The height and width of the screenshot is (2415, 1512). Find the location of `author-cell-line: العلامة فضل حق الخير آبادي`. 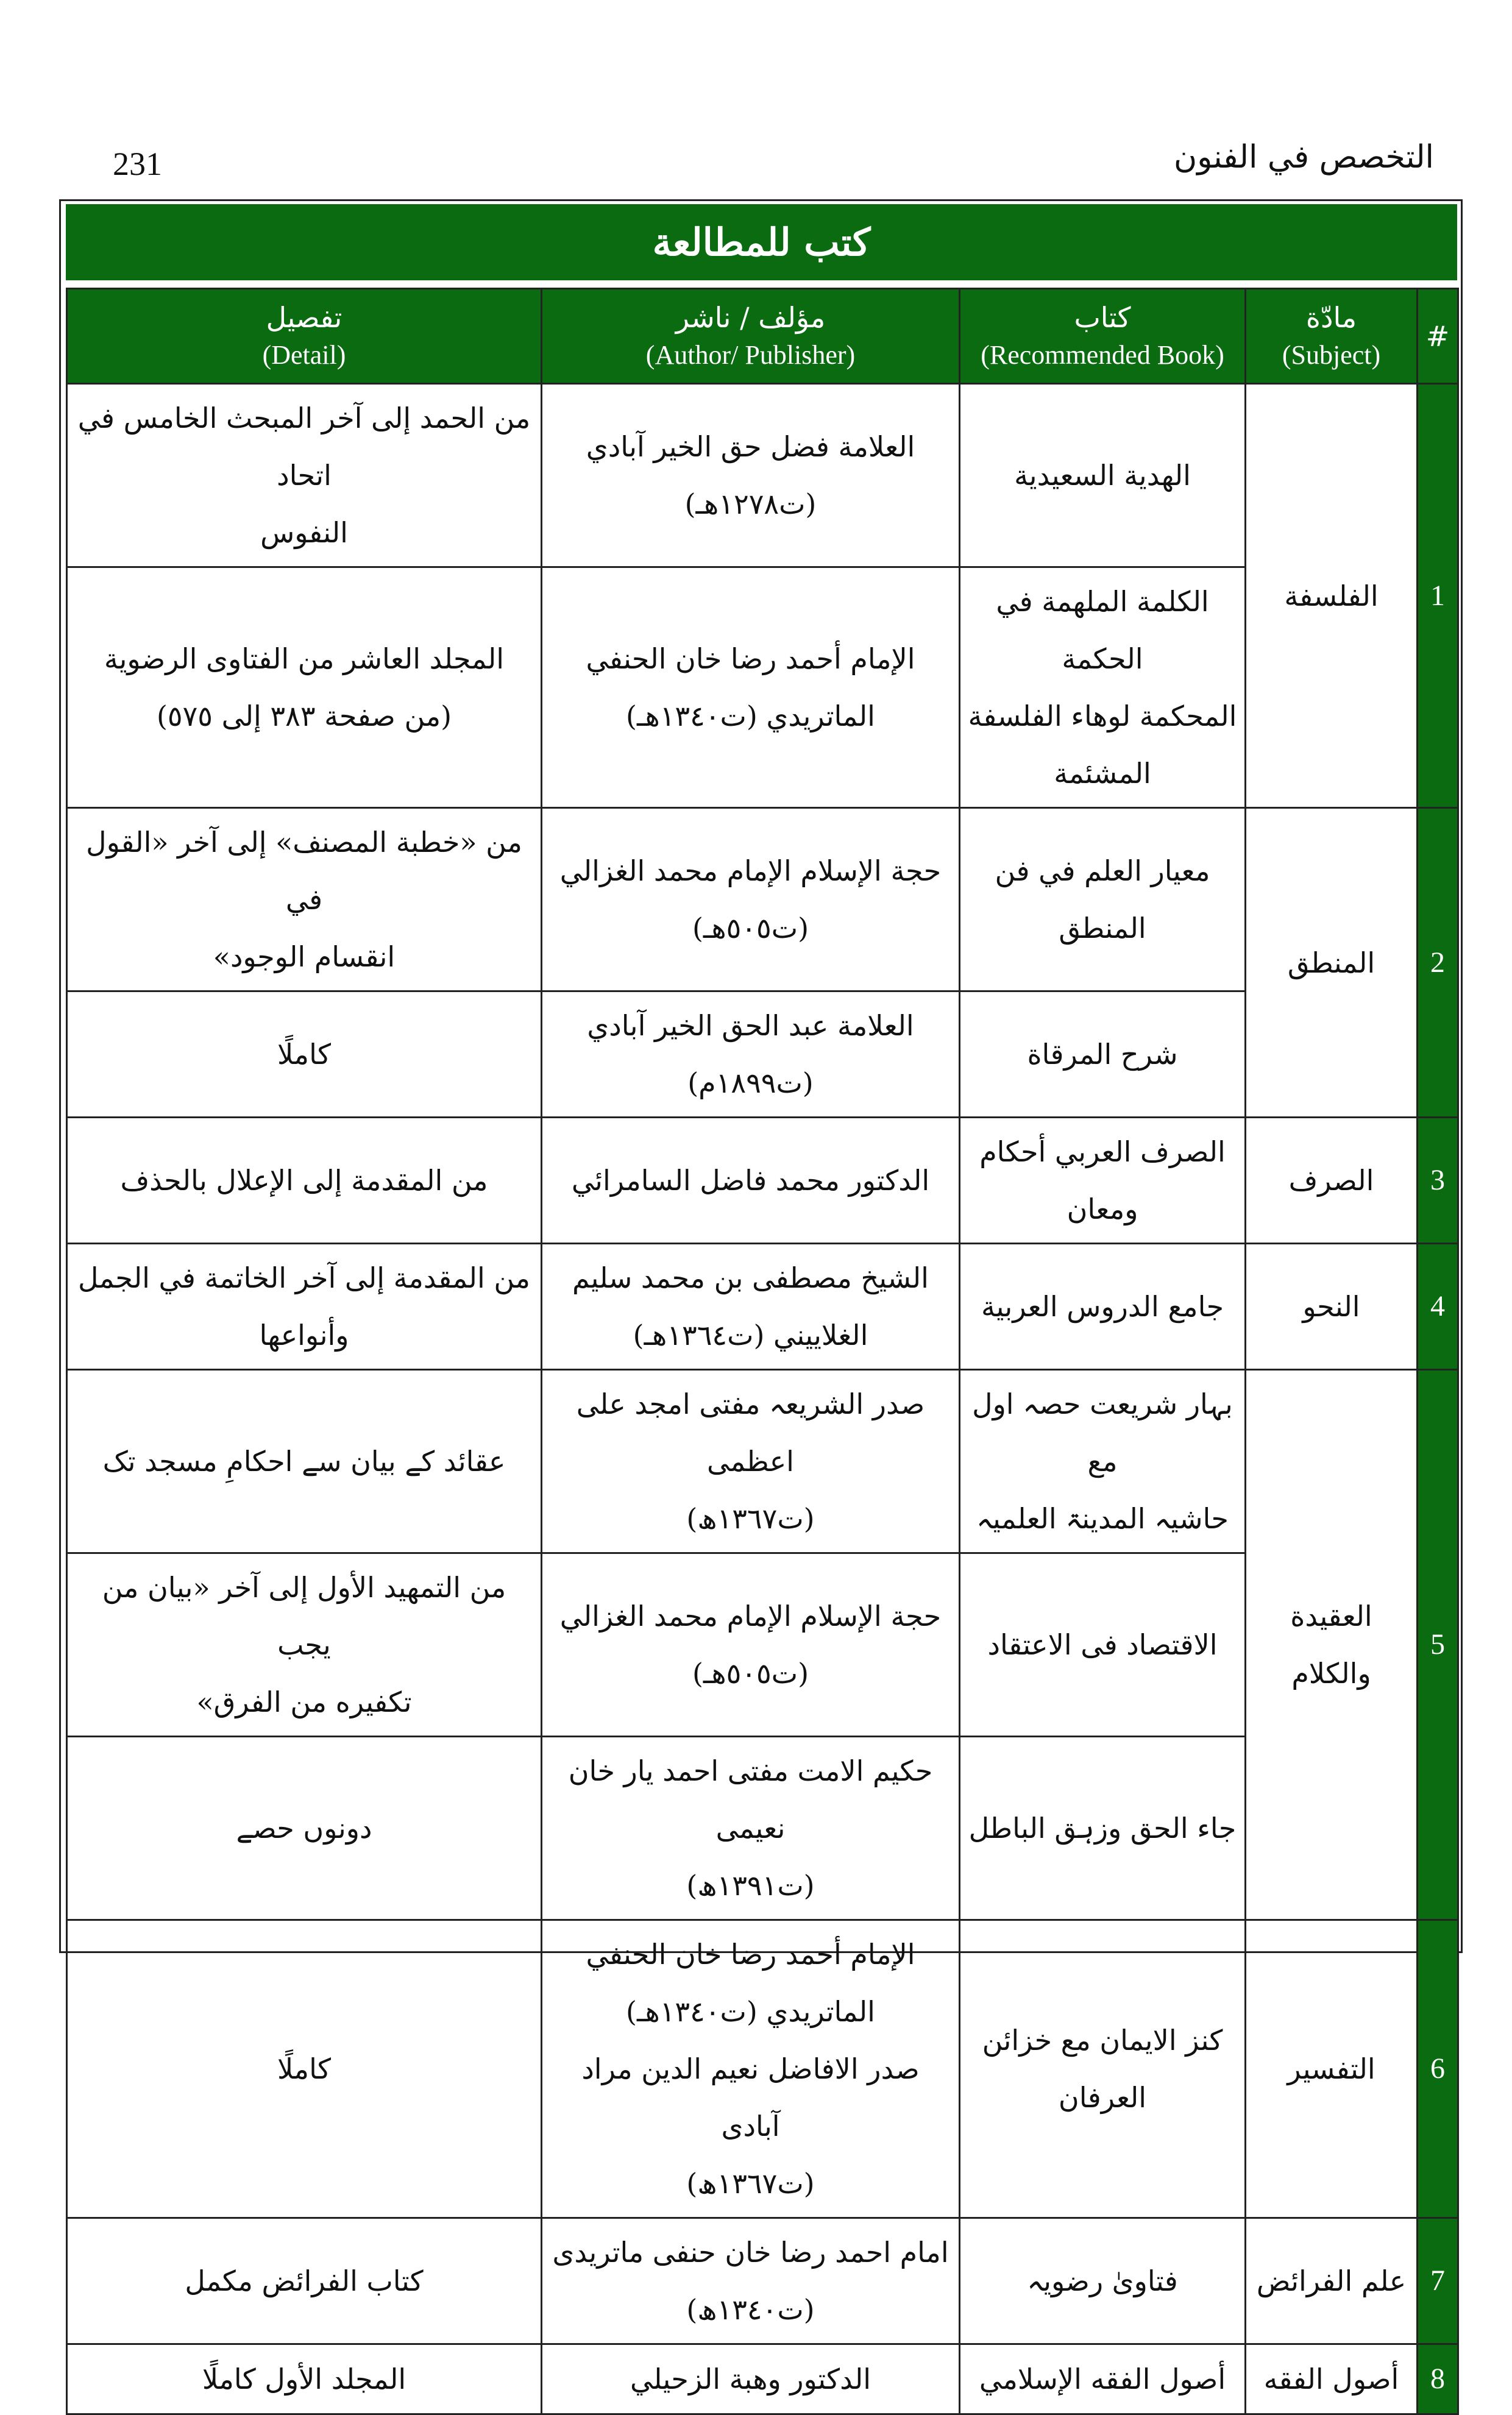

author-cell-line: العلامة فضل حق الخير آبادي is located at coordinates (750, 447).